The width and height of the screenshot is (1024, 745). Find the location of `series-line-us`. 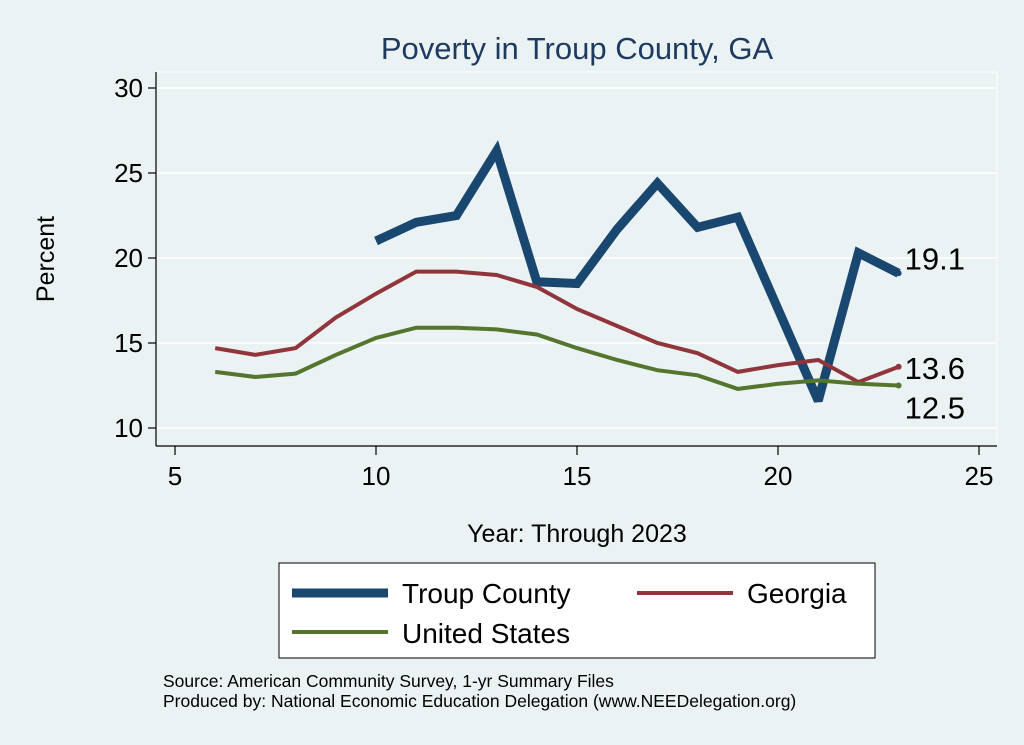

series-line-us is located at coordinates (556, 358).